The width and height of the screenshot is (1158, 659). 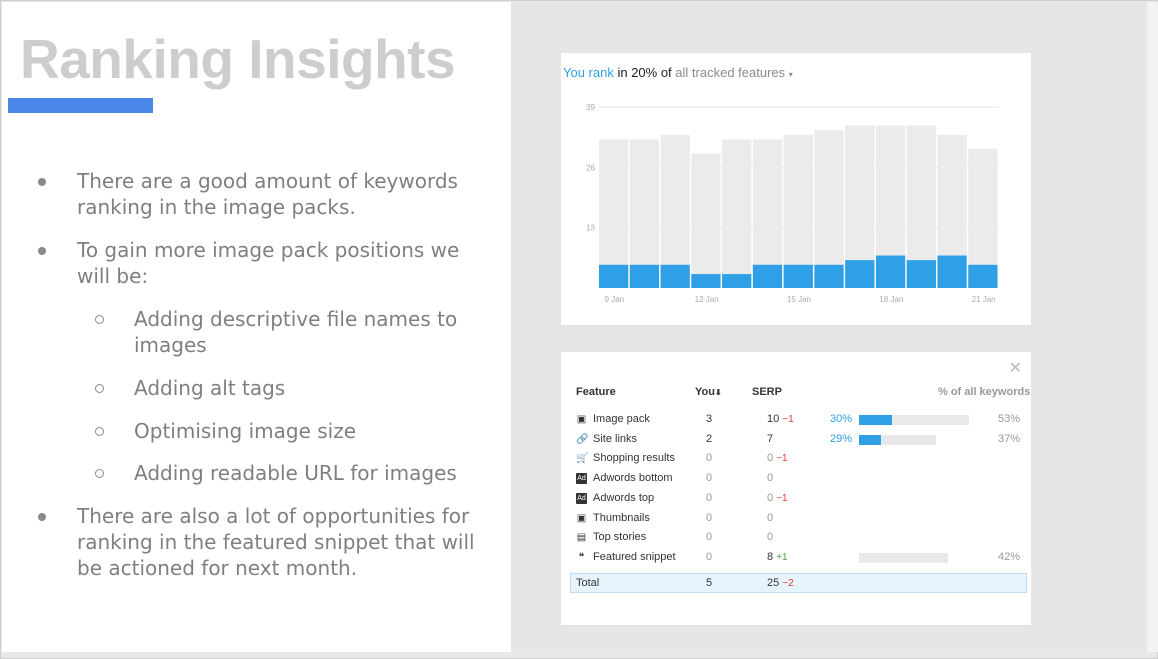 What do you see at coordinates (644, 72) in the screenshot?
I see `rank-percentage: in 20% of` at bounding box center [644, 72].